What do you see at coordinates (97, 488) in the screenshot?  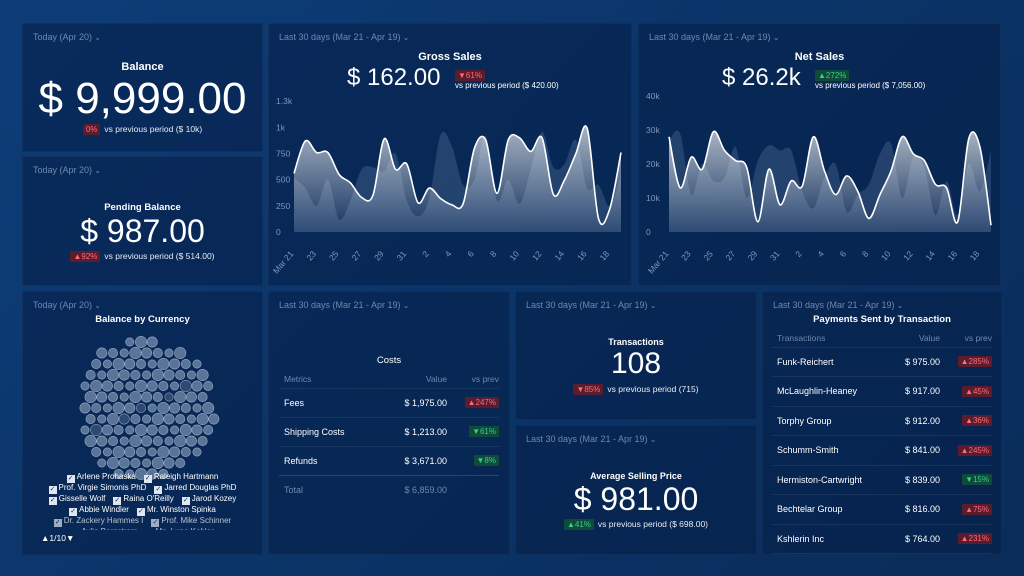 I see `legend-item: ✓ Prof. Virgie Simonis PhD` at bounding box center [97, 488].